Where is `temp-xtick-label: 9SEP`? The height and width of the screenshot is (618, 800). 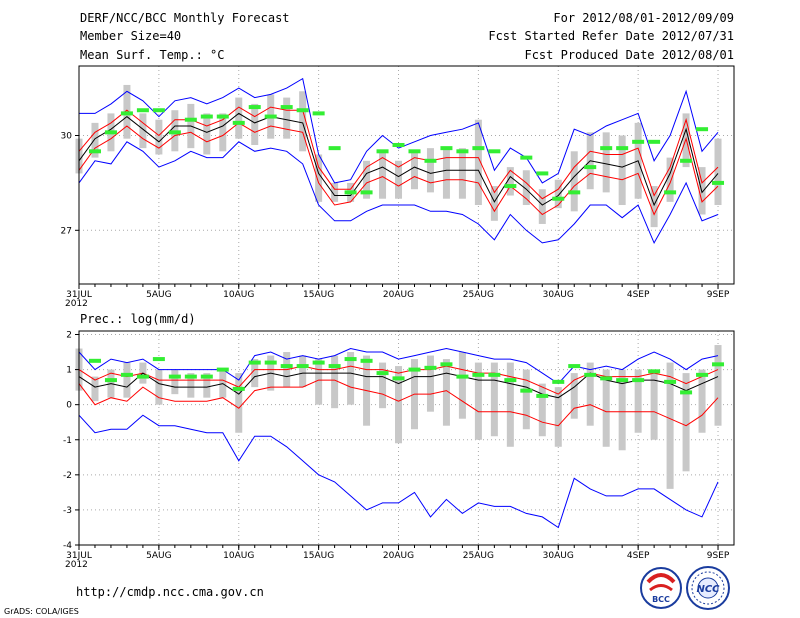 temp-xtick-label: 9SEP is located at coordinates (718, 295).